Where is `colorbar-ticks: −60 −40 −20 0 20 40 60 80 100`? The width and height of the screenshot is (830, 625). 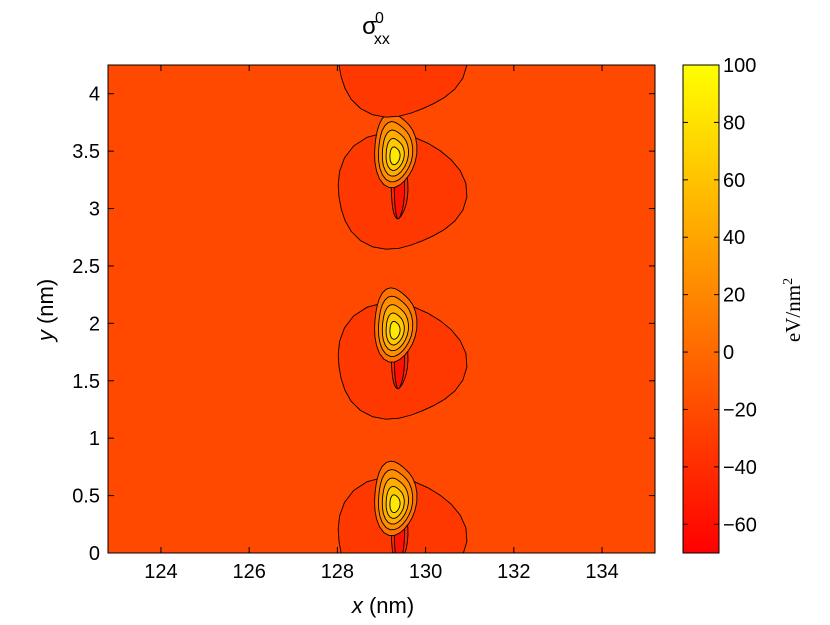 colorbar-ticks: −60 −40 −20 0 20 40 60 80 100 is located at coordinates (720, 295).